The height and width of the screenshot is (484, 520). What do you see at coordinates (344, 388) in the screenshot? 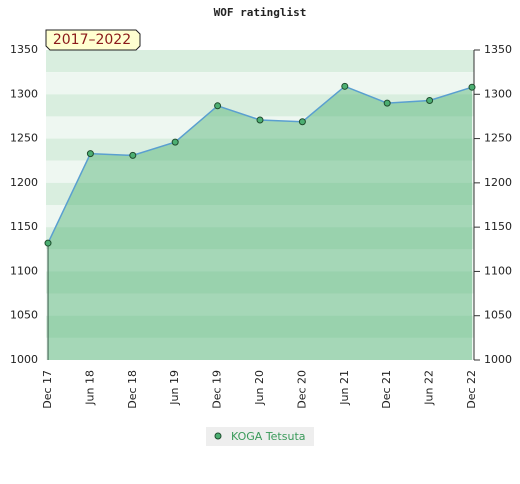
I see `x-tick-label: Jun 21` at bounding box center [344, 388].